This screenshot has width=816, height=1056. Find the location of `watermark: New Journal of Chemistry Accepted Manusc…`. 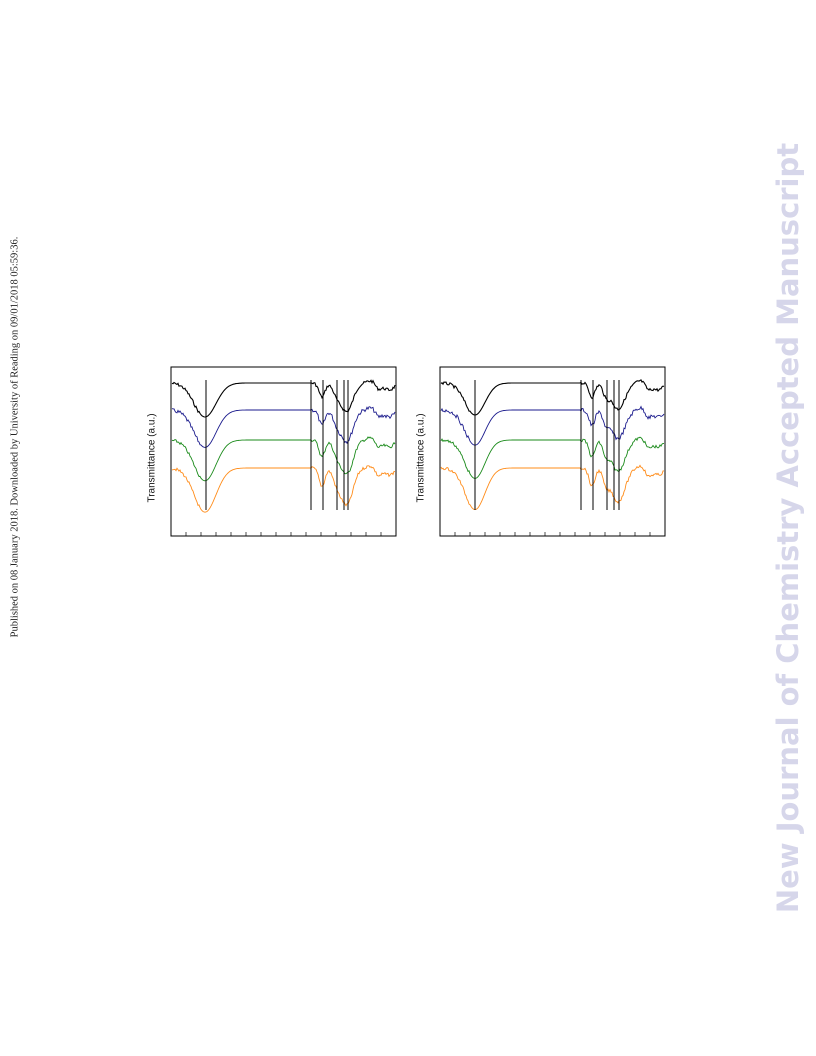

watermark: New Journal of Chemistry Accepted Manusc… is located at coordinates (788, 528).